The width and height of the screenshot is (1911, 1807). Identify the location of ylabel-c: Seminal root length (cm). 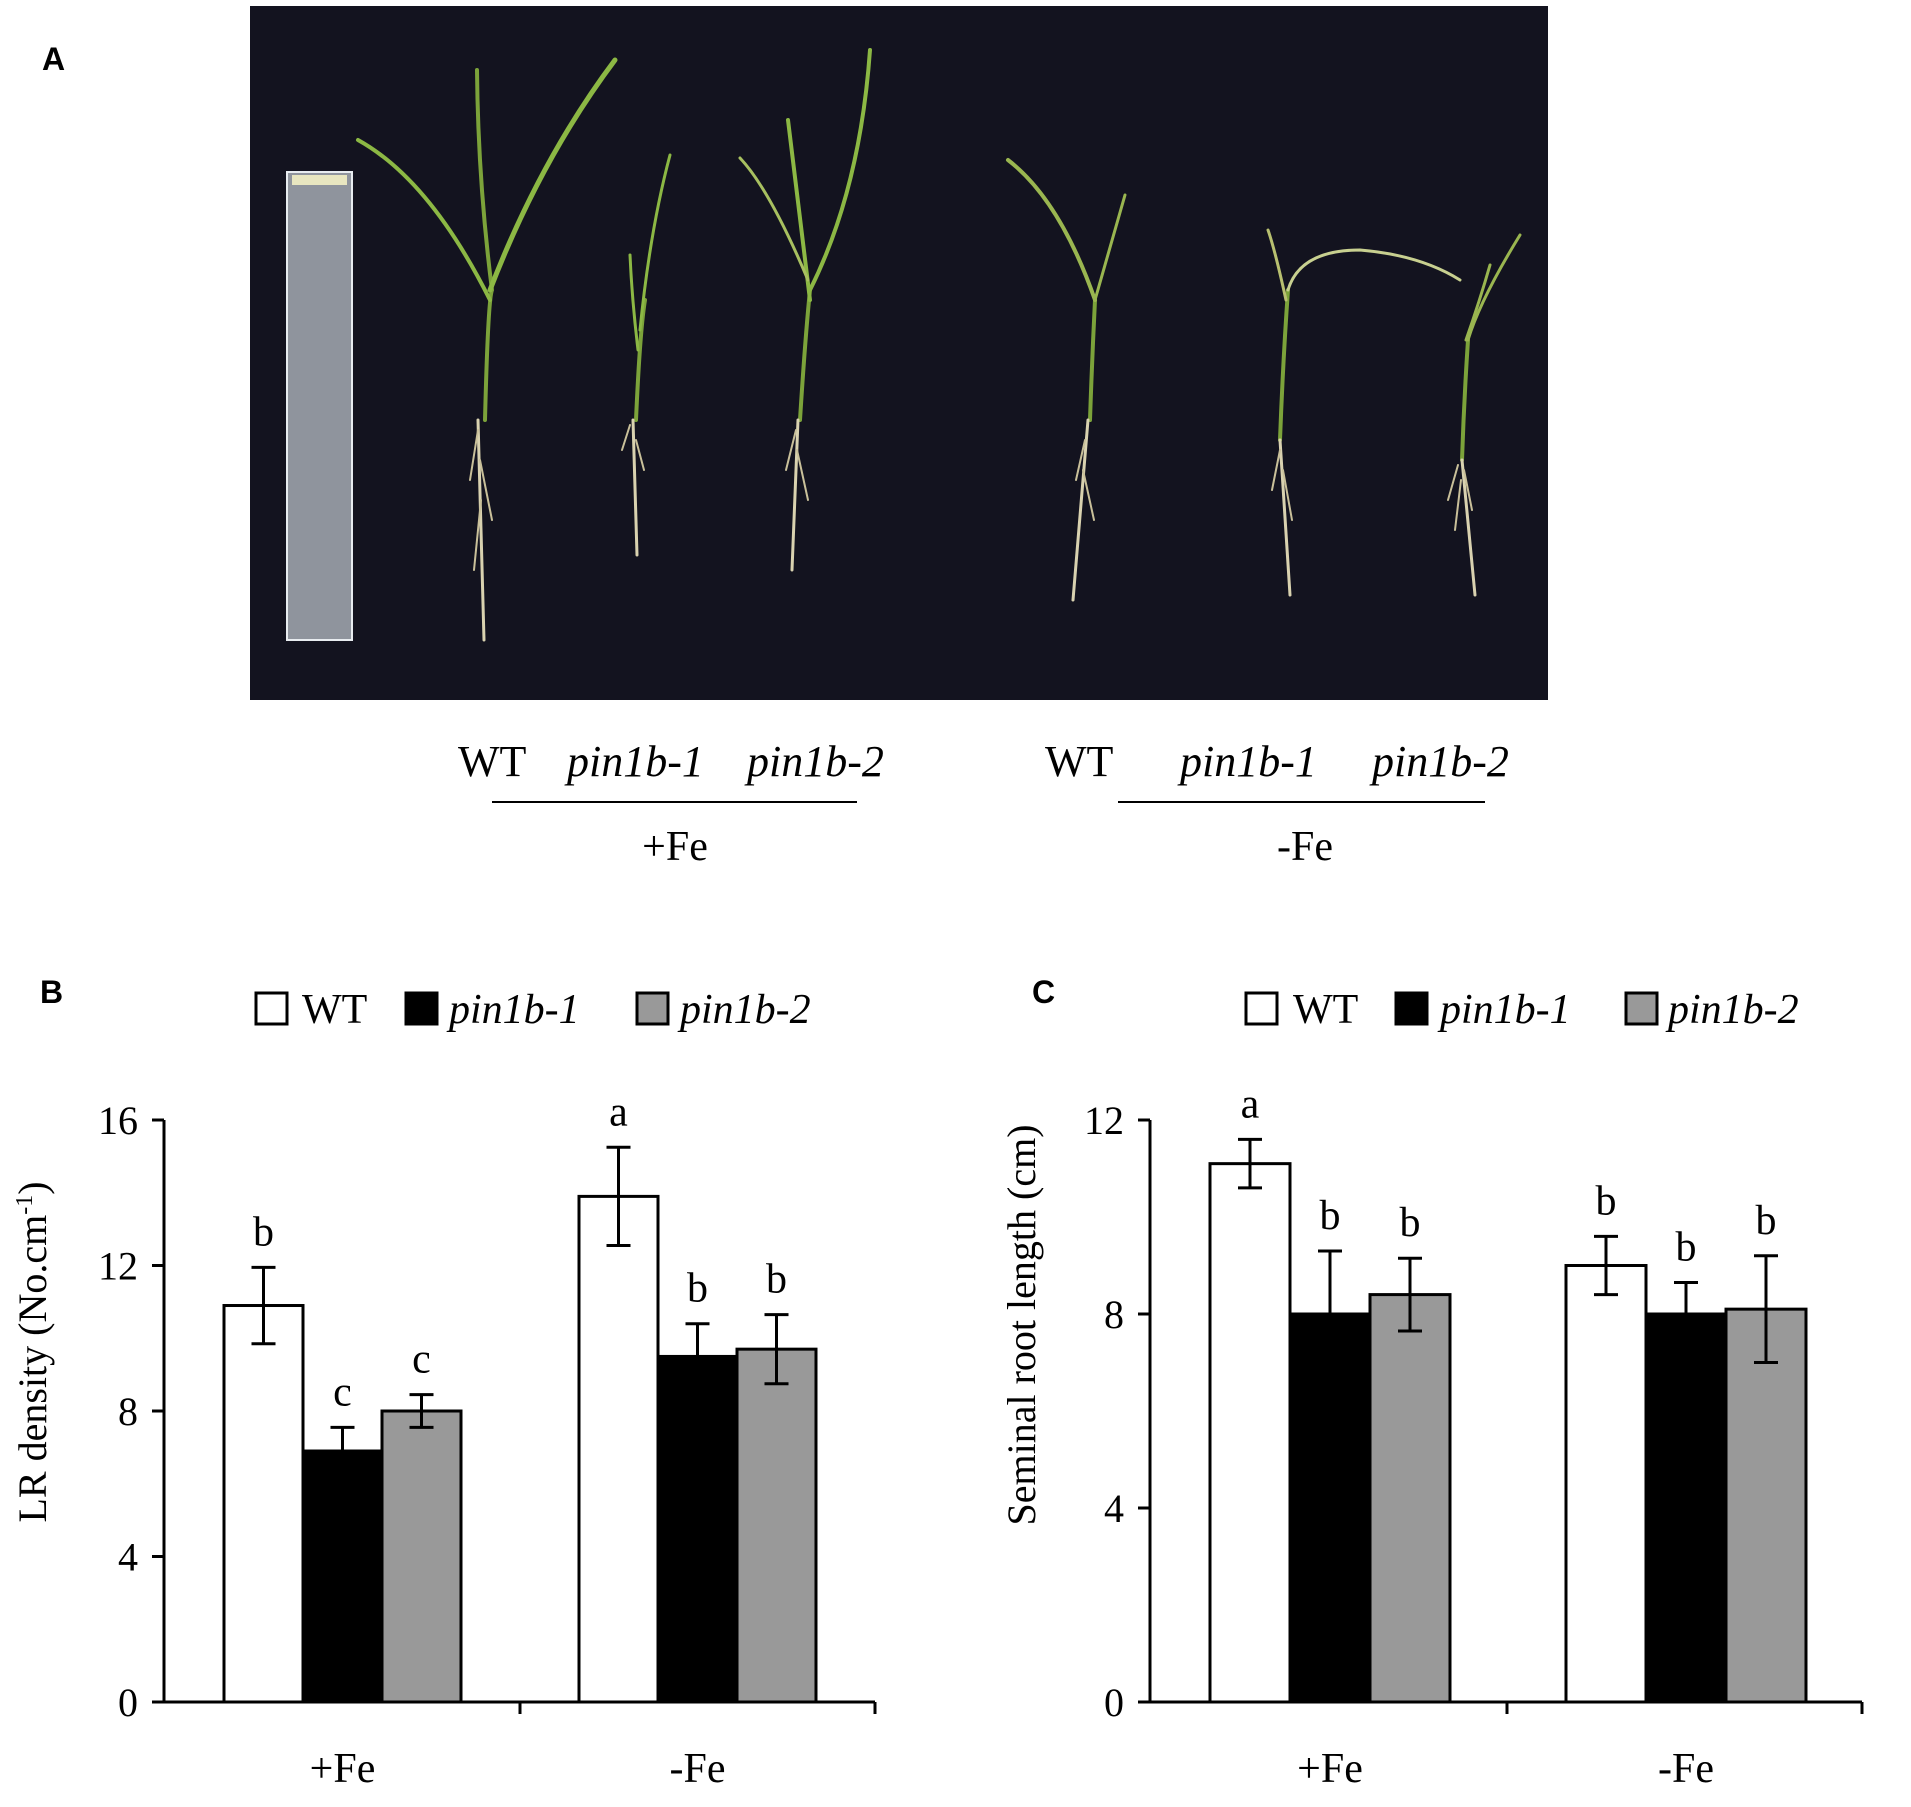
(1021, 1324).